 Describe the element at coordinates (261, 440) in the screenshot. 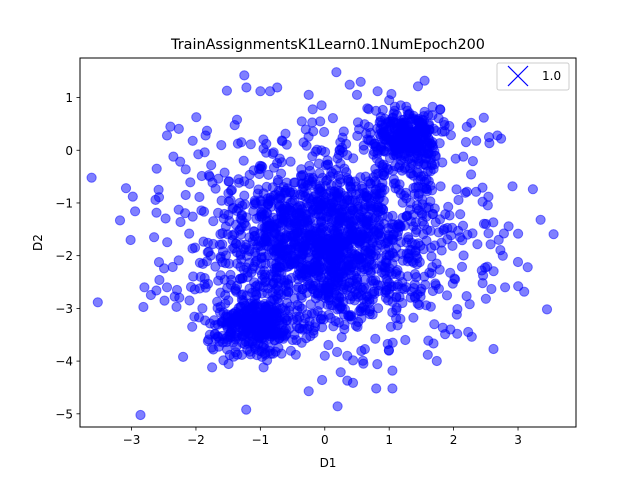

I see `x-tick-label: −1` at that location.